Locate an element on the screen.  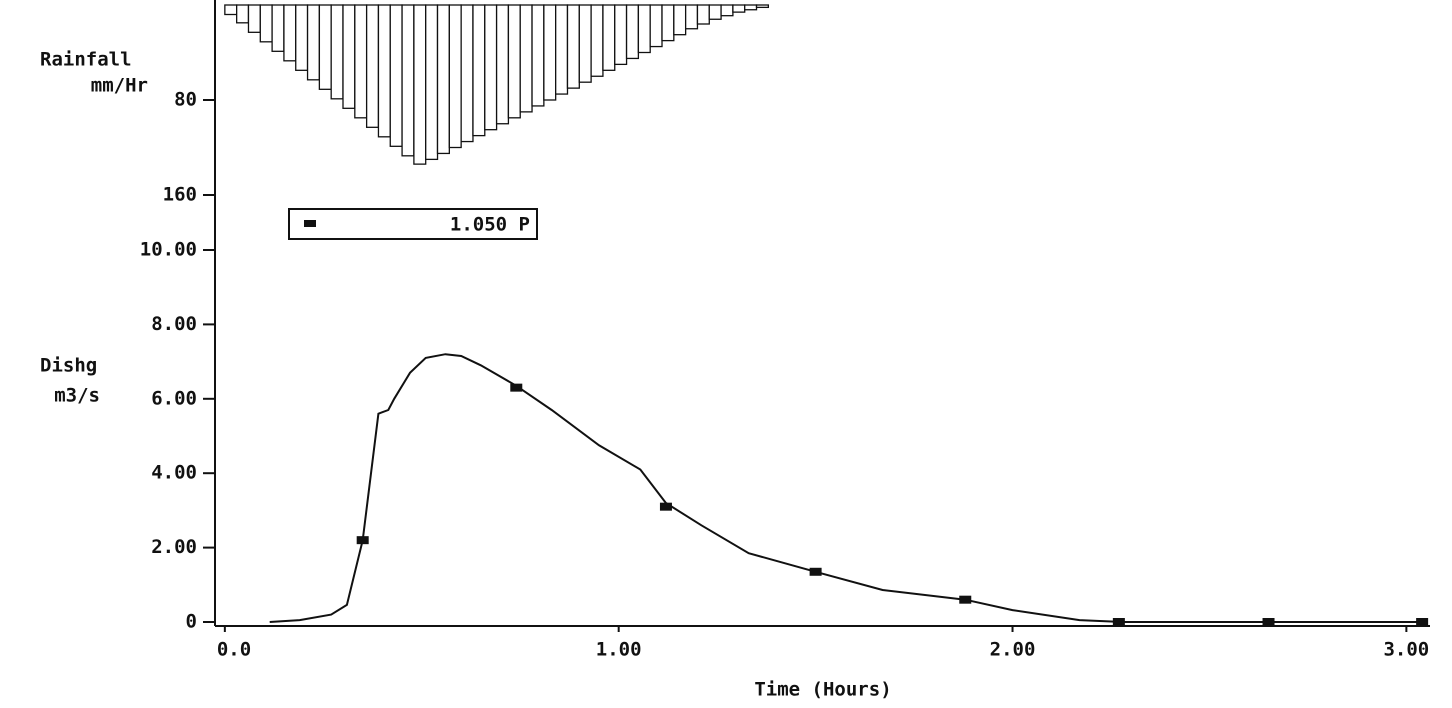
y-tick-label: 0 is located at coordinates (191, 622).